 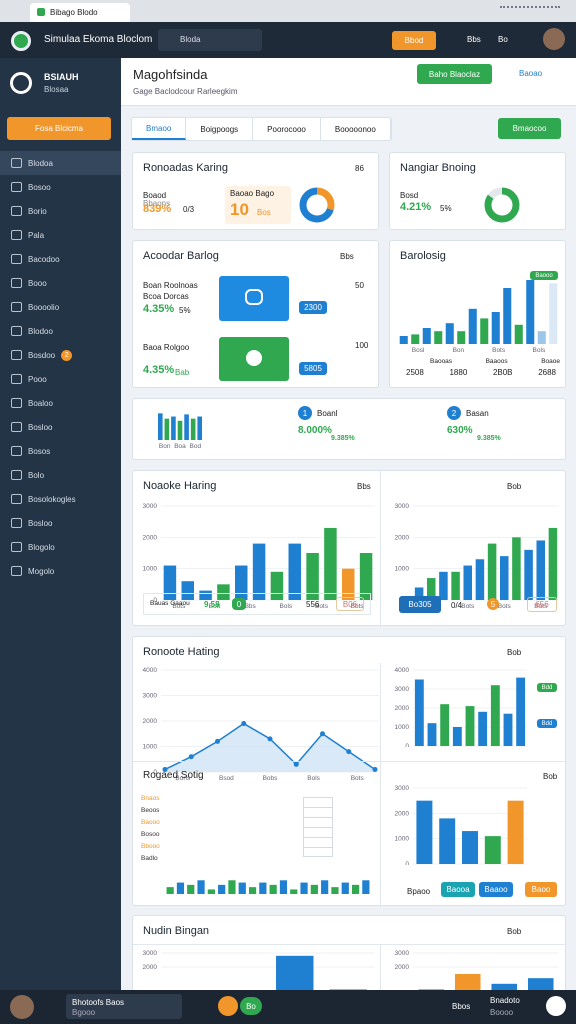 What do you see at coordinates (60, 235) in the screenshot?
I see `menu-item: Pala` at bounding box center [60, 235].